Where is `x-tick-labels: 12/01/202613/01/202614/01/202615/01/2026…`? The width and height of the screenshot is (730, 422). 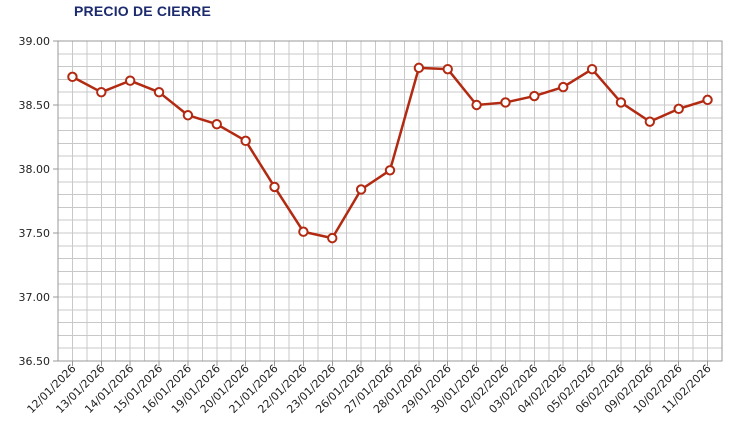
x-tick-labels: 12/01/202613/01/202614/01/202615/01/2026… is located at coordinates (369, 389).